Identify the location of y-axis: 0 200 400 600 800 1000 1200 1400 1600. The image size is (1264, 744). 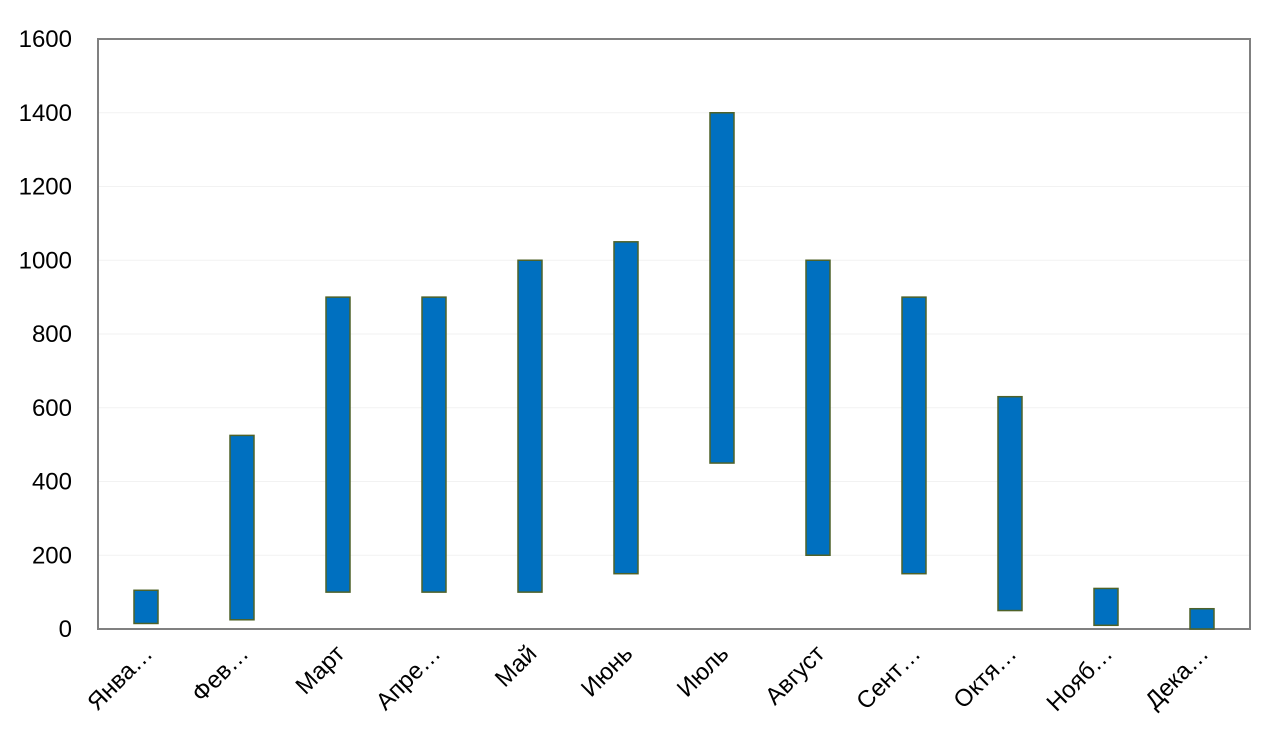
(45, 334).